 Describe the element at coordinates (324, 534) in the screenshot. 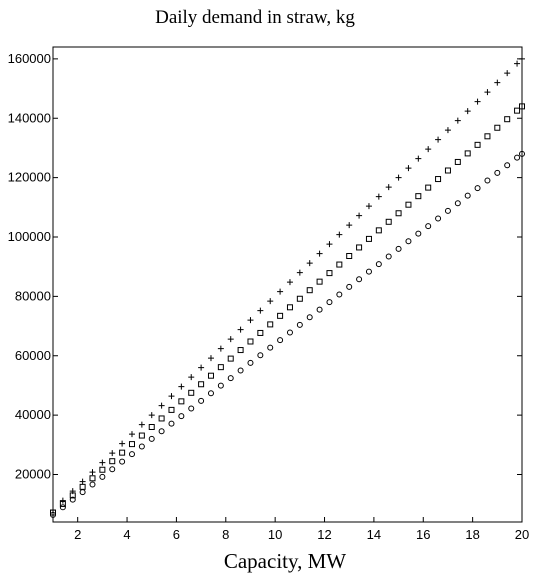

I see `x-tick-label: 12` at that location.